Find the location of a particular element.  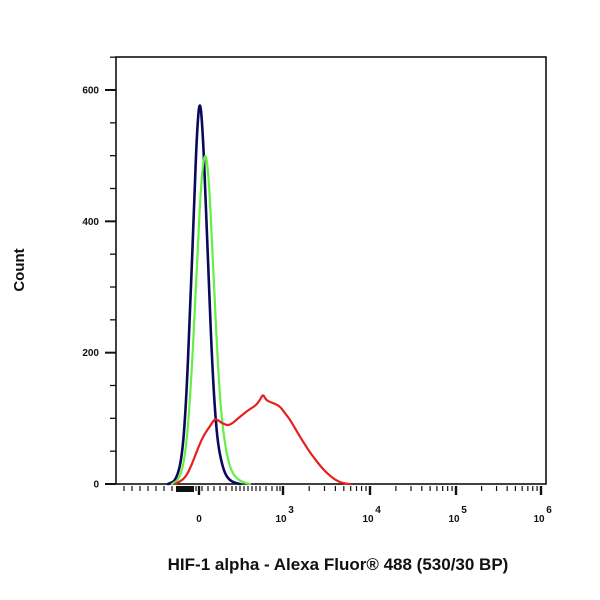

y-tick-label: 0 is located at coordinates (96, 485).